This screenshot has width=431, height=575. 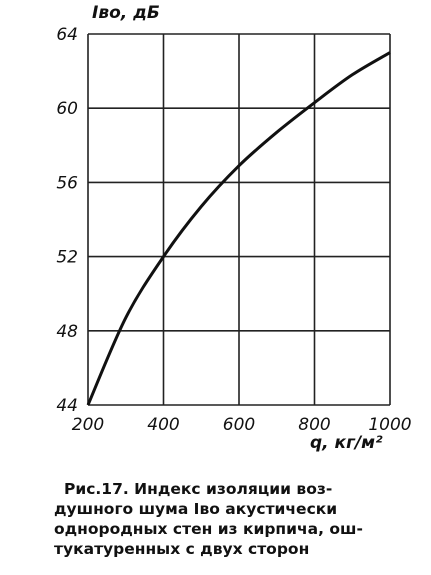 What do you see at coordinates (195, 509) in the screenshot?
I see `caption-line: душного шума Iво акустически` at bounding box center [195, 509].